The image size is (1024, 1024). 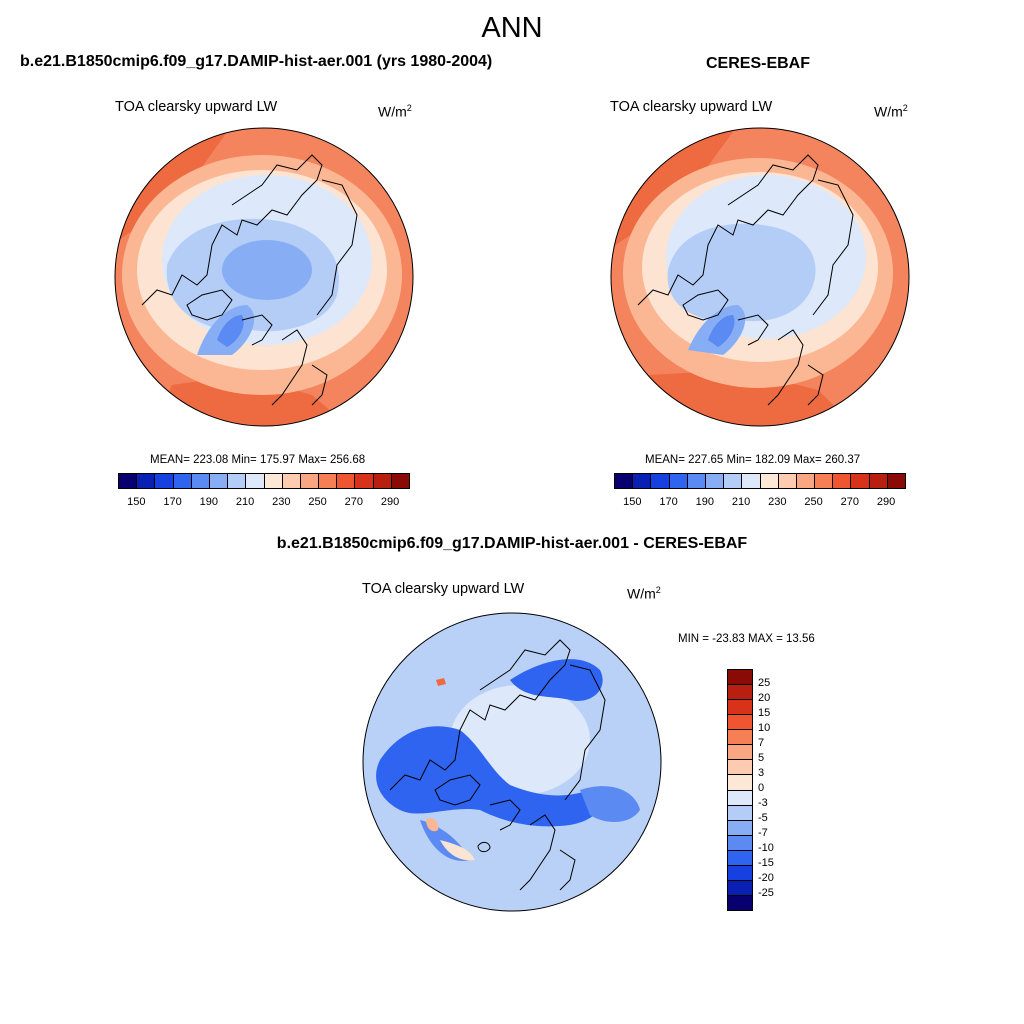 I want to click on model-colorbar-tick-label: 190, so click(x=208, y=502).